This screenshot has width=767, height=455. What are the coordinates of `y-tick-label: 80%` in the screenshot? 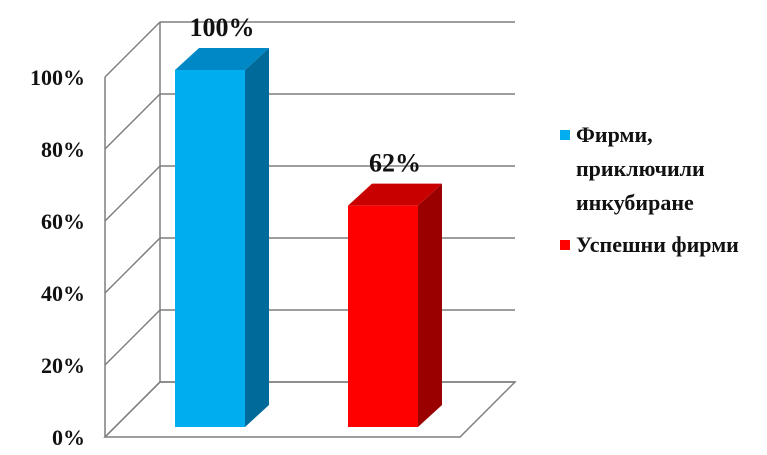 It's located at (63, 149).